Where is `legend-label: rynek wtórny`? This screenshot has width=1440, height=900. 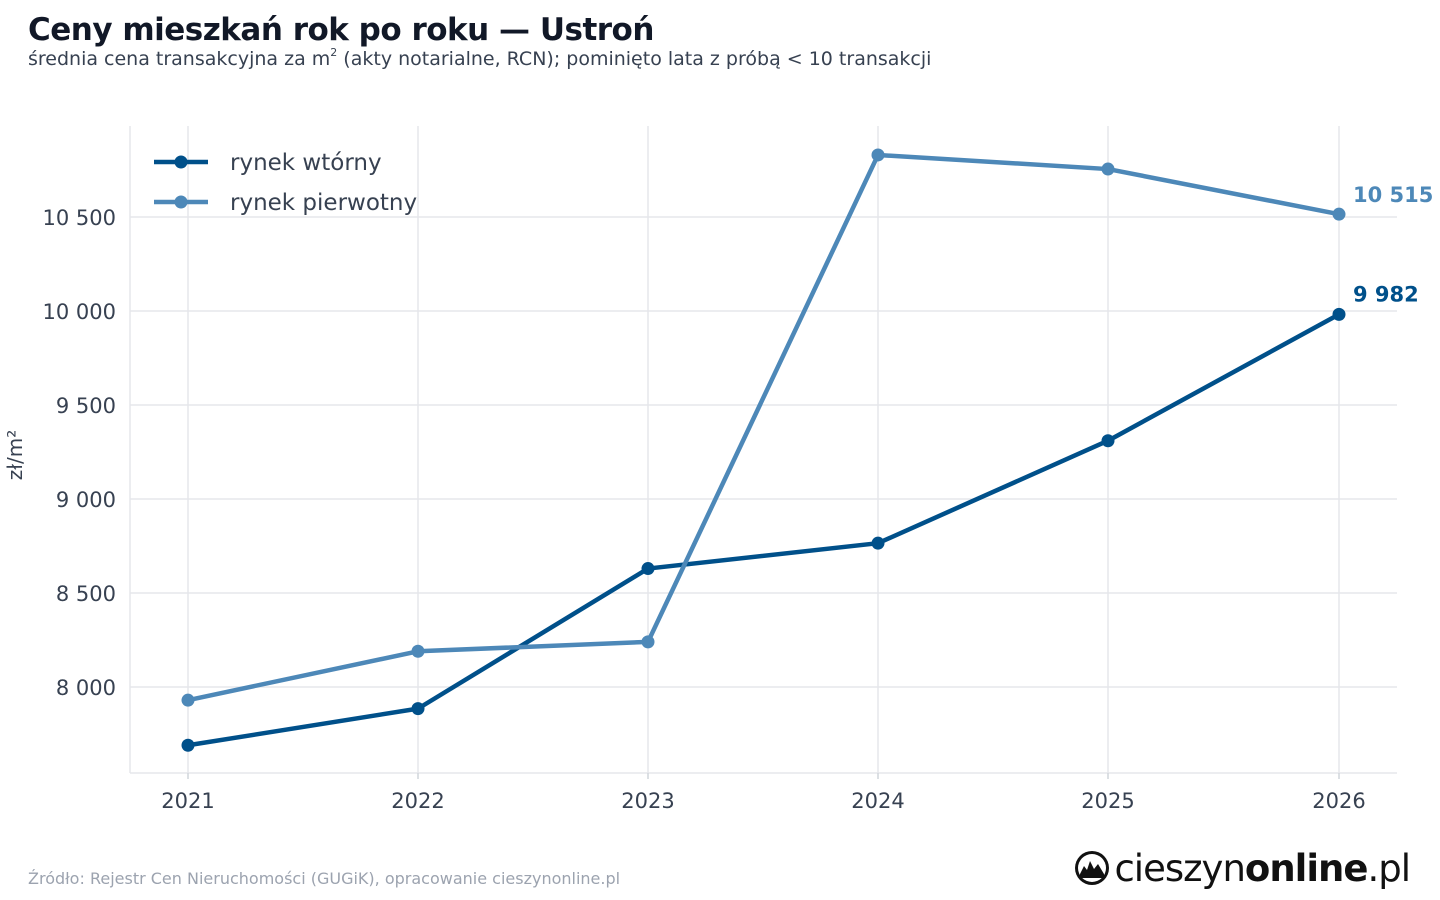
legend-label: rynek wtórny is located at coordinates (306, 163).